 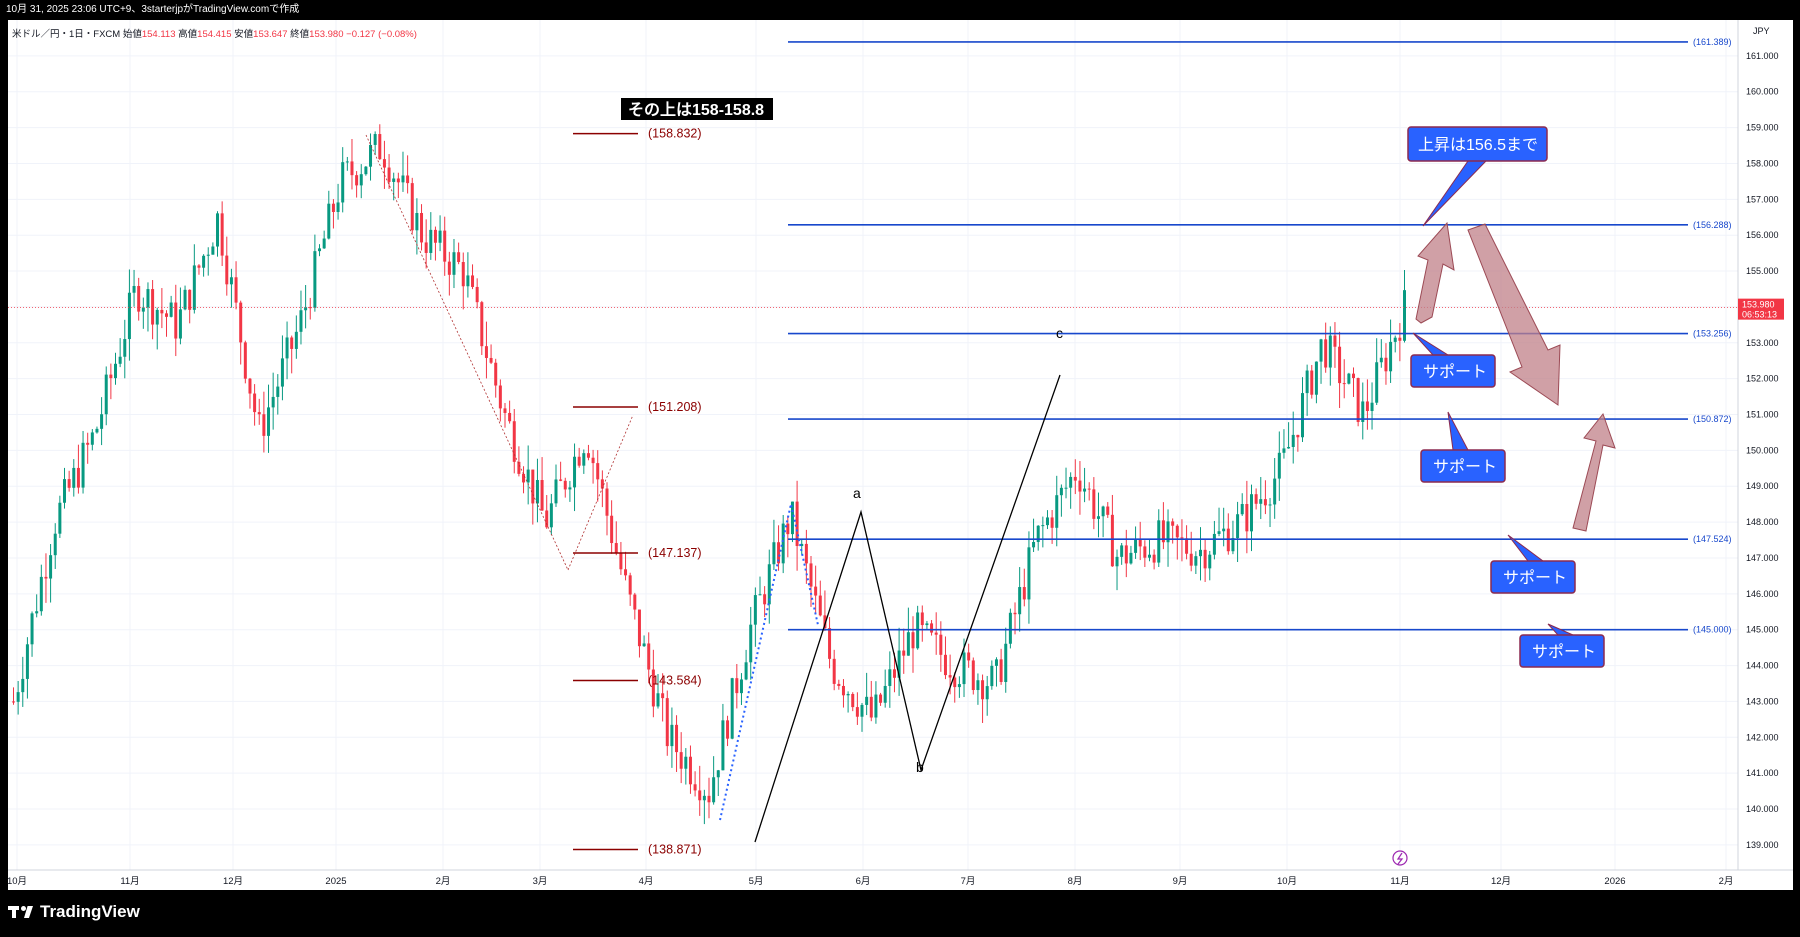 I want to click on price-tick-label: 145.000, so click(x=1762, y=630).